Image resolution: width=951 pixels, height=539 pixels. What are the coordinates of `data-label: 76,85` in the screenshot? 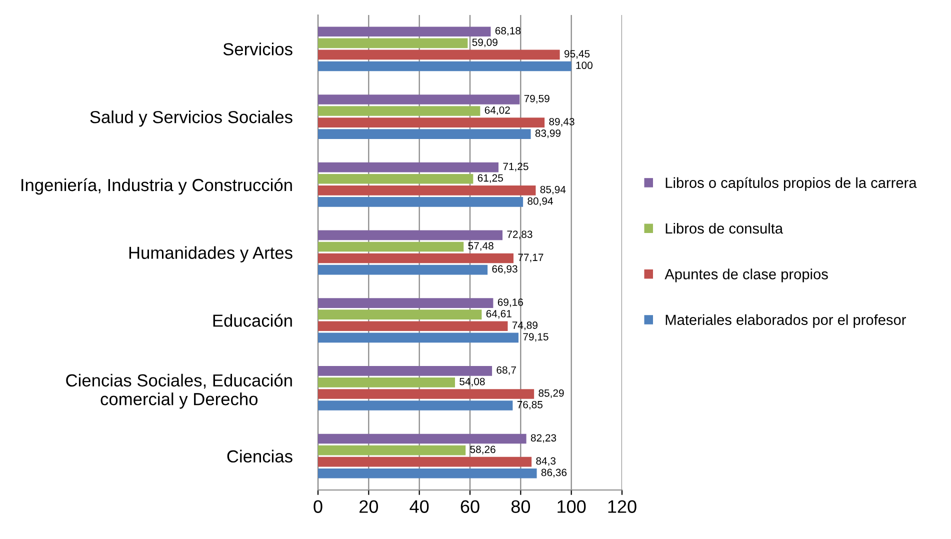 It's located at (529, 405).